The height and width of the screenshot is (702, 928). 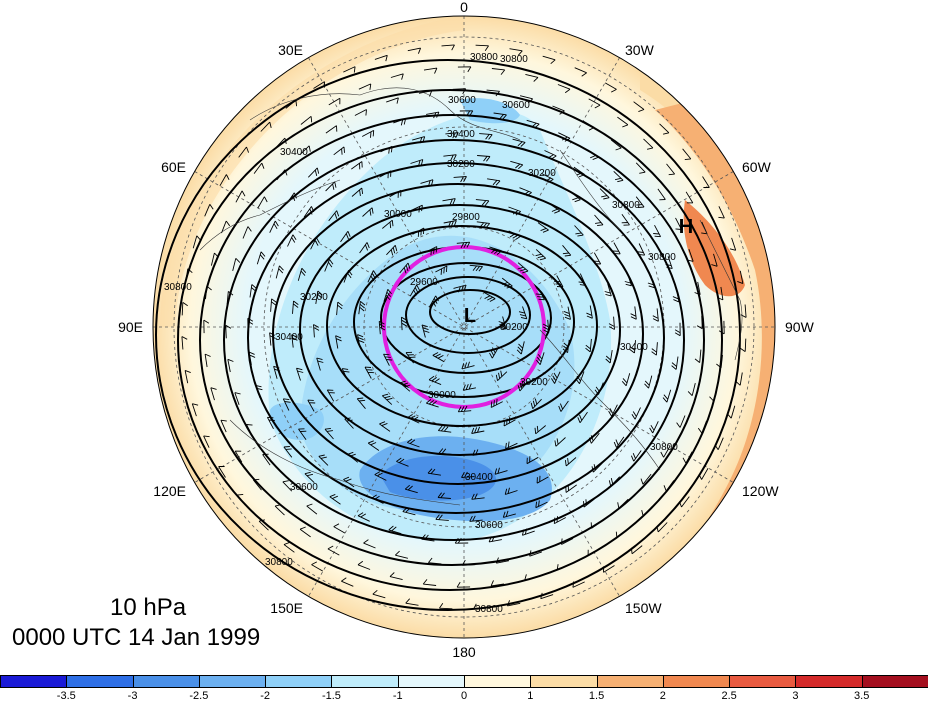 I want to click on colorbar-tick-label: 1, so click(x=530, y=696).